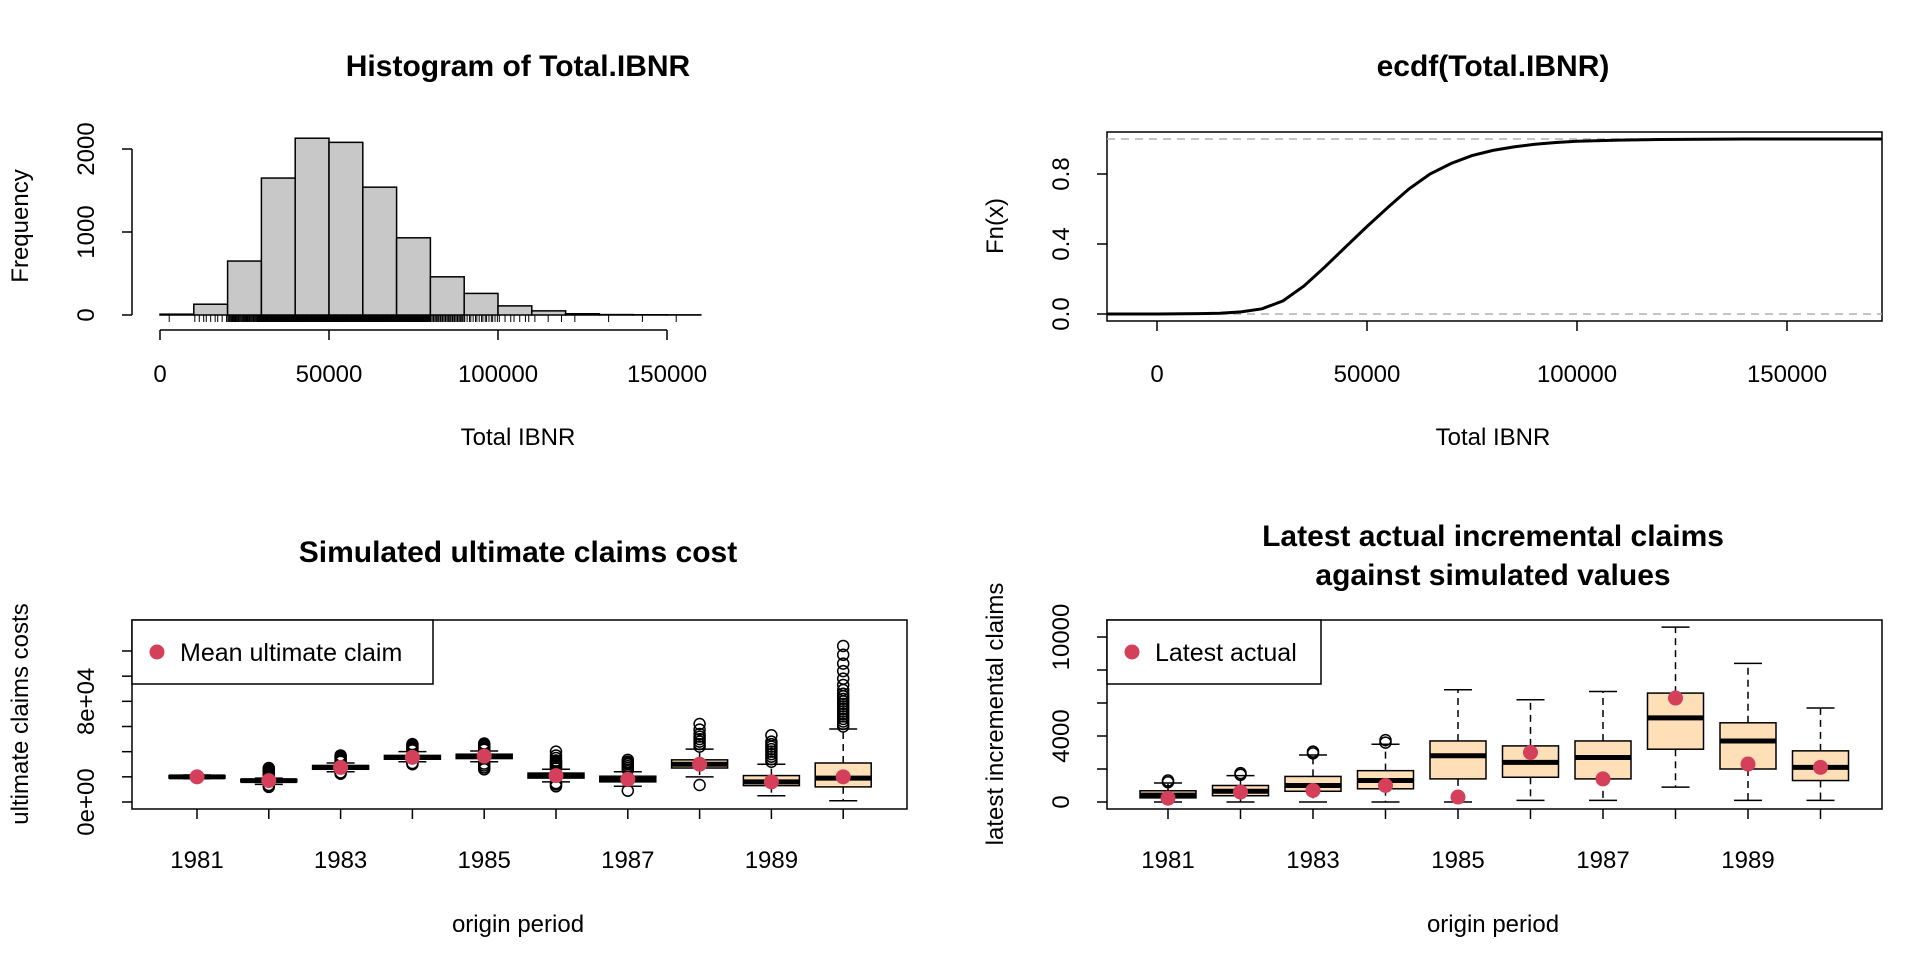 This screenshot has height=960, width=1920. I want to click on histogram-y-label: Frequency, so click(20, 225).